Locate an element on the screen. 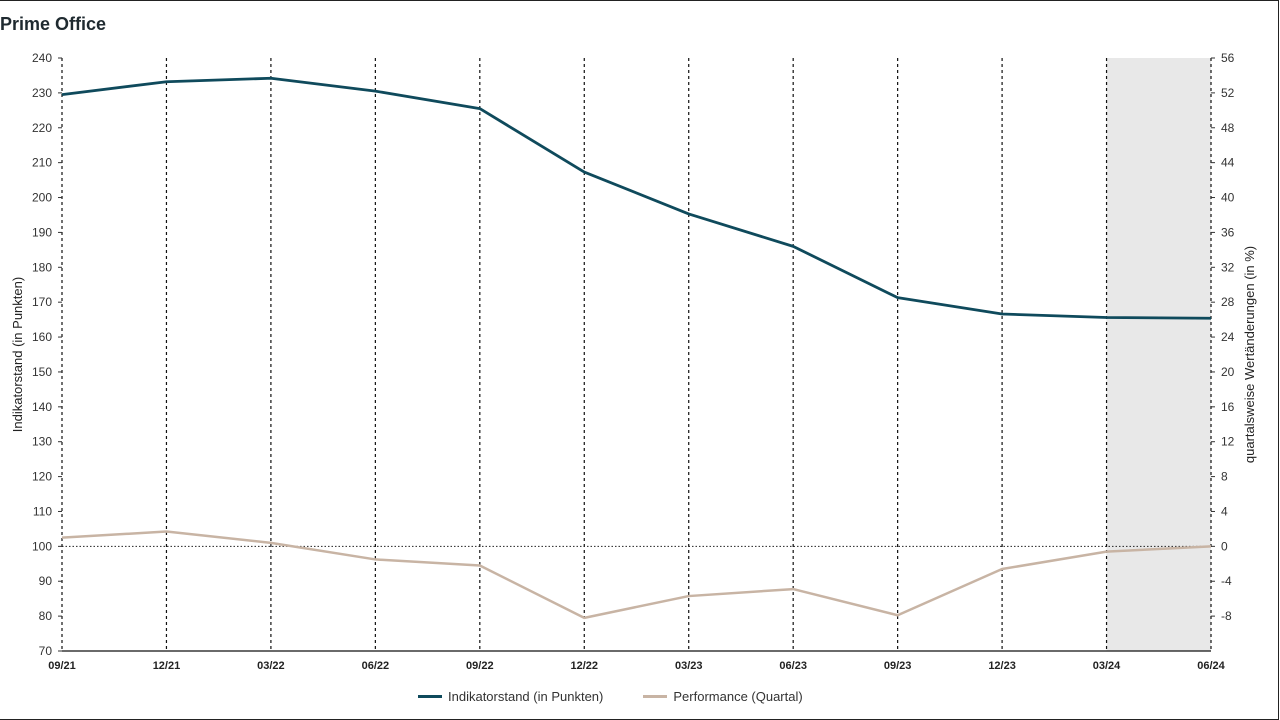  legend-label-index: Indikatorstand (in Punkten) is located at coordinates (526, 696).